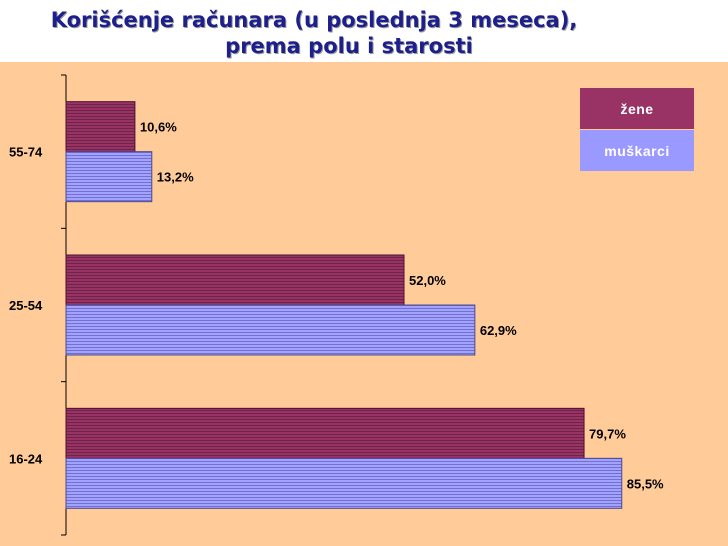  I want to click on legend-label-zene: žene, so click(637, 108).